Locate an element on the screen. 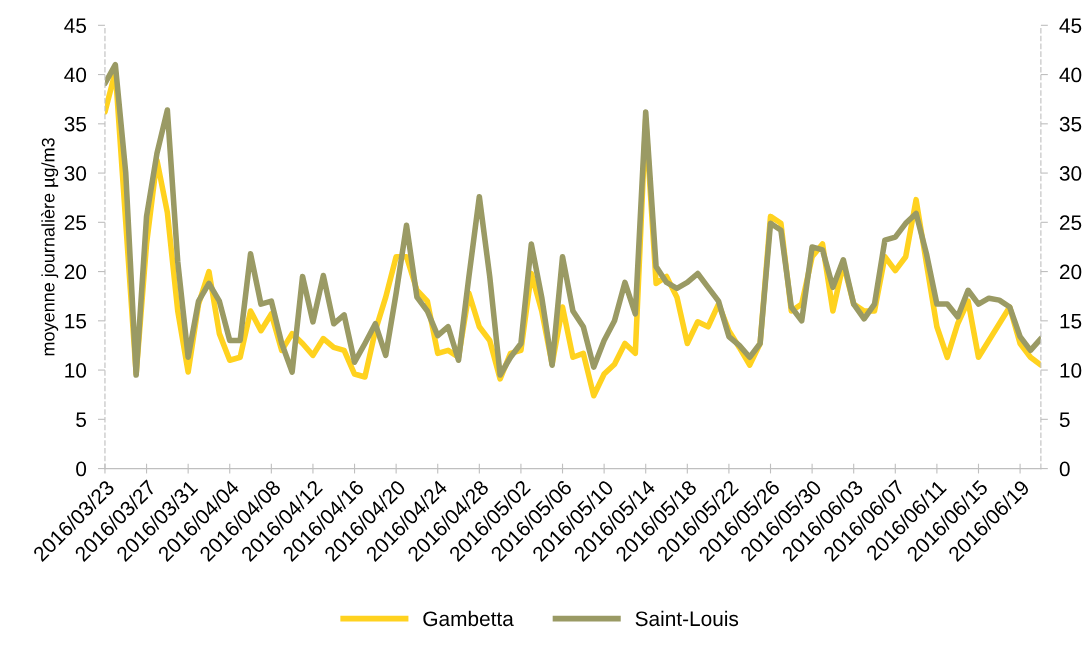  y2-tick-label: 45 is located at coordinates (1070, 26).